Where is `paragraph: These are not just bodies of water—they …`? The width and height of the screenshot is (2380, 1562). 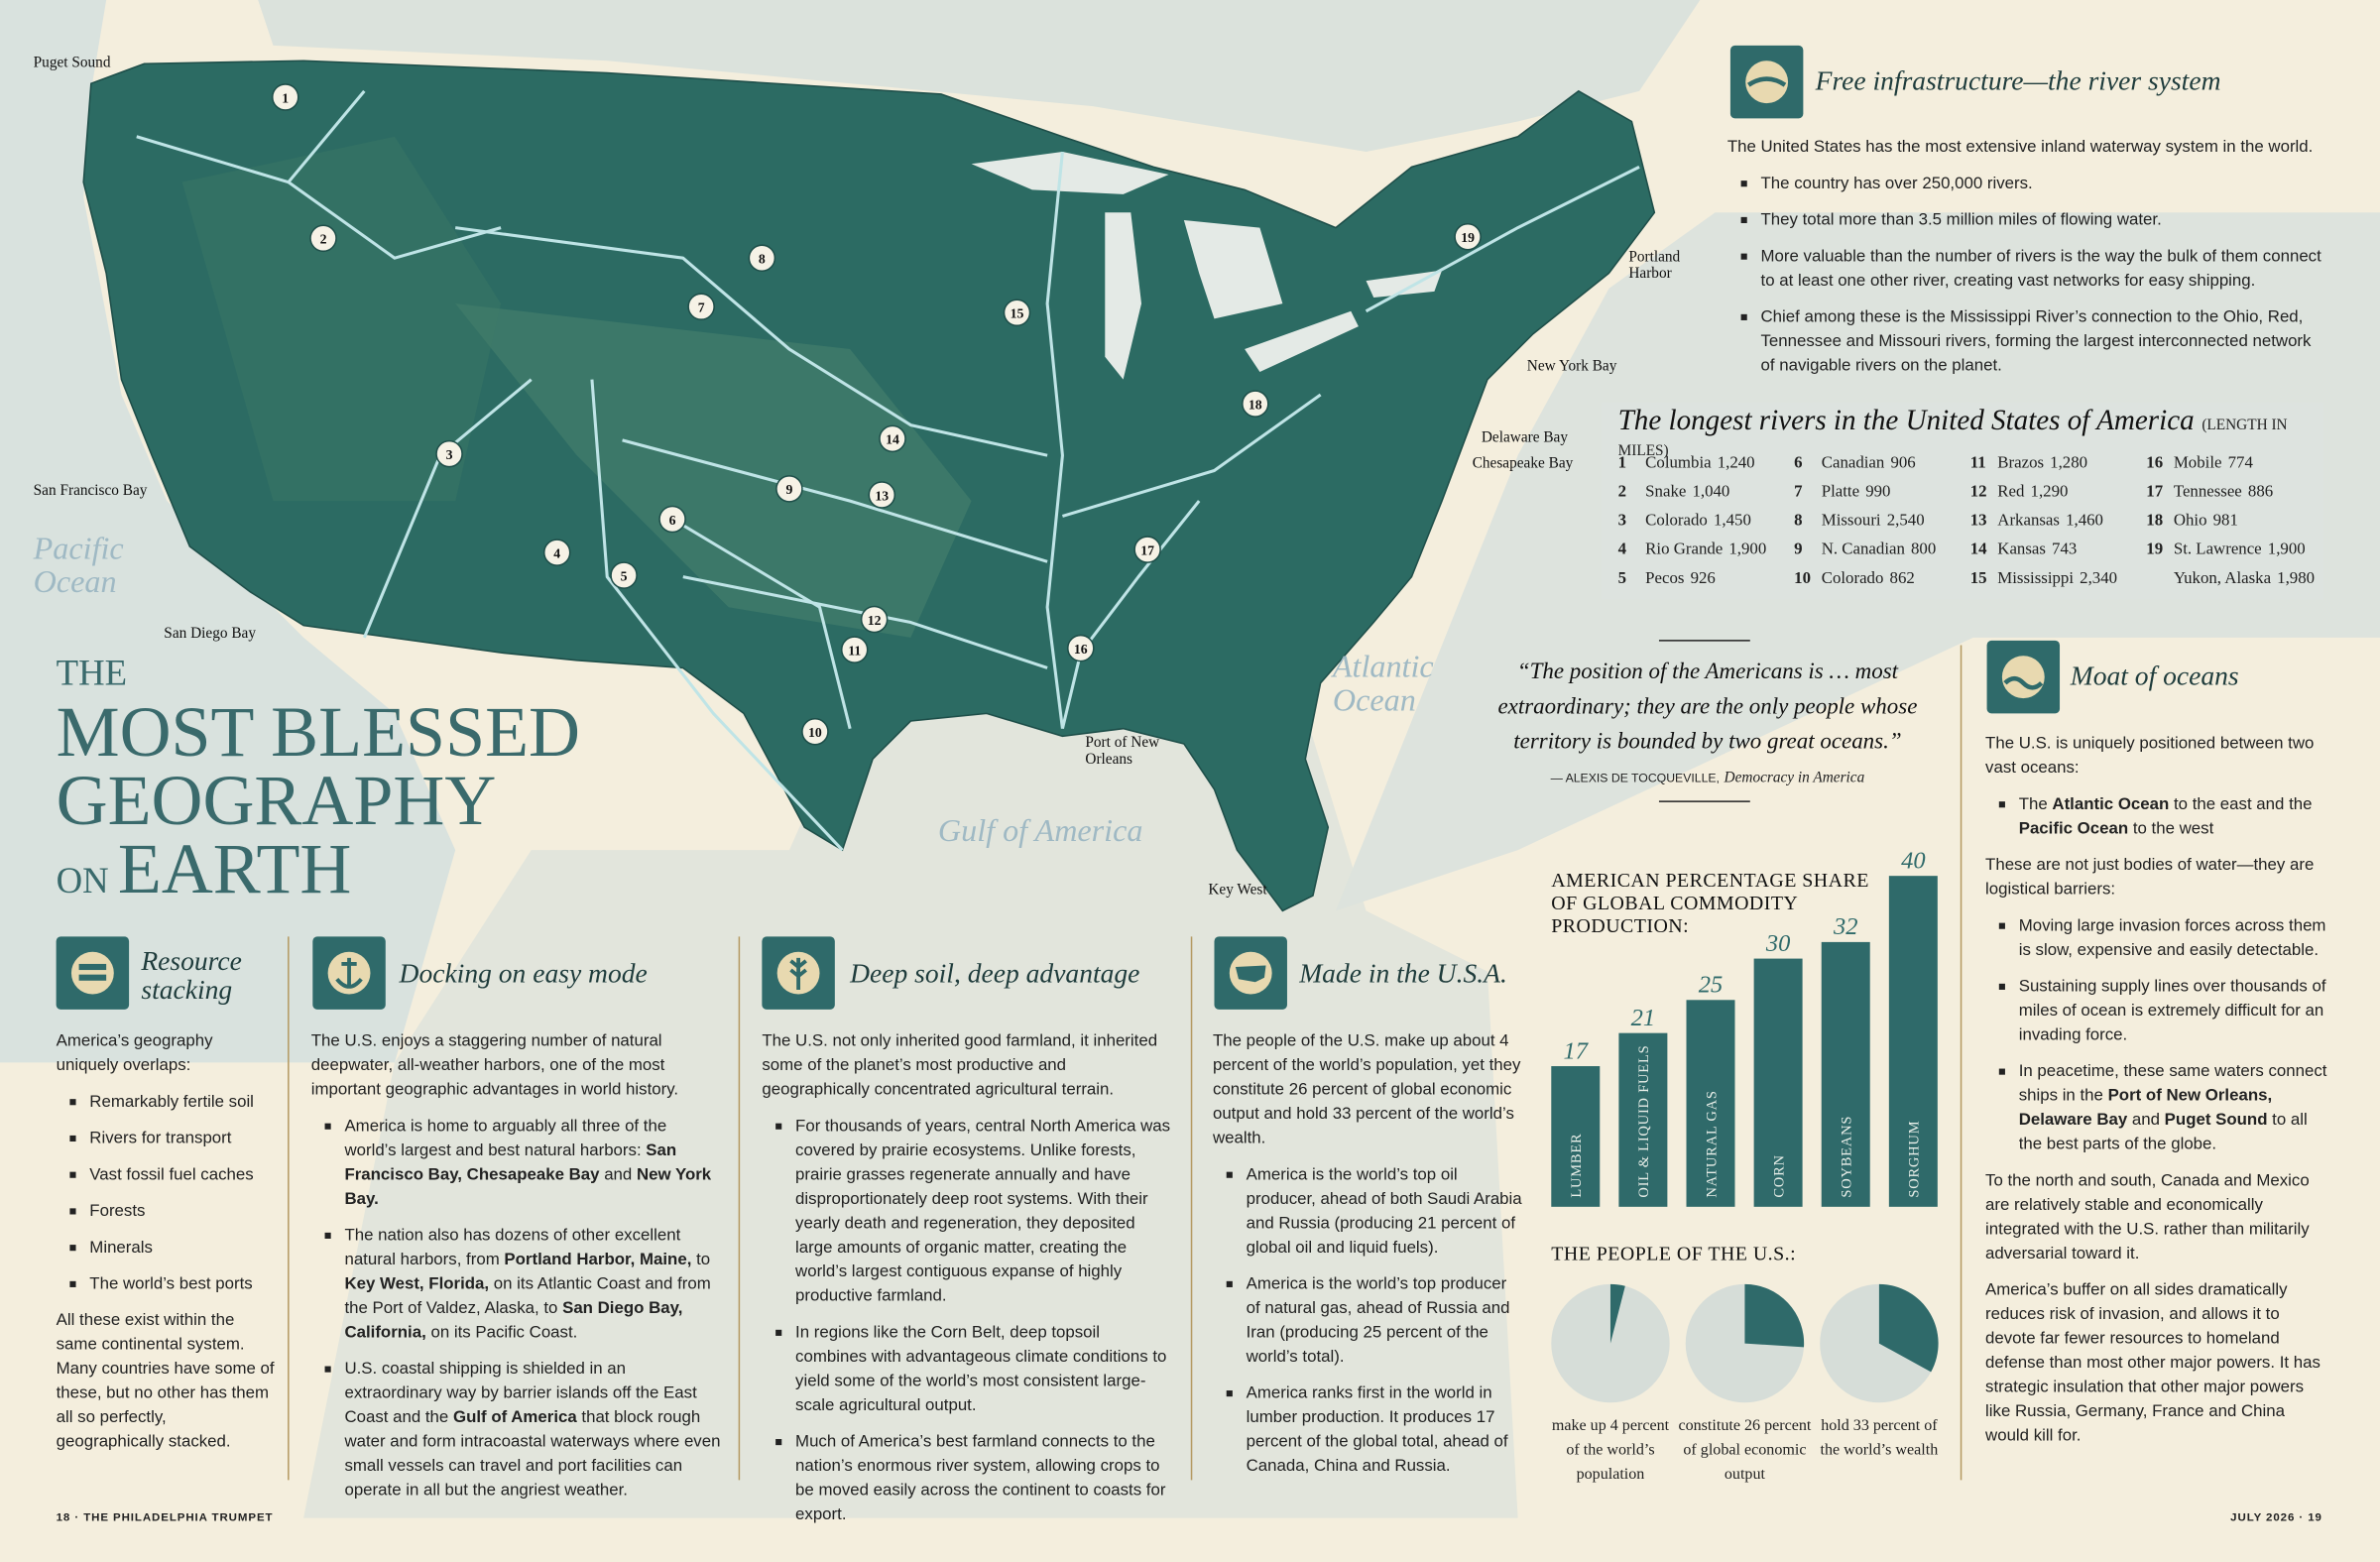
paragraph: These are not just bodies of water—they … is located at coordinates (2156, 877).